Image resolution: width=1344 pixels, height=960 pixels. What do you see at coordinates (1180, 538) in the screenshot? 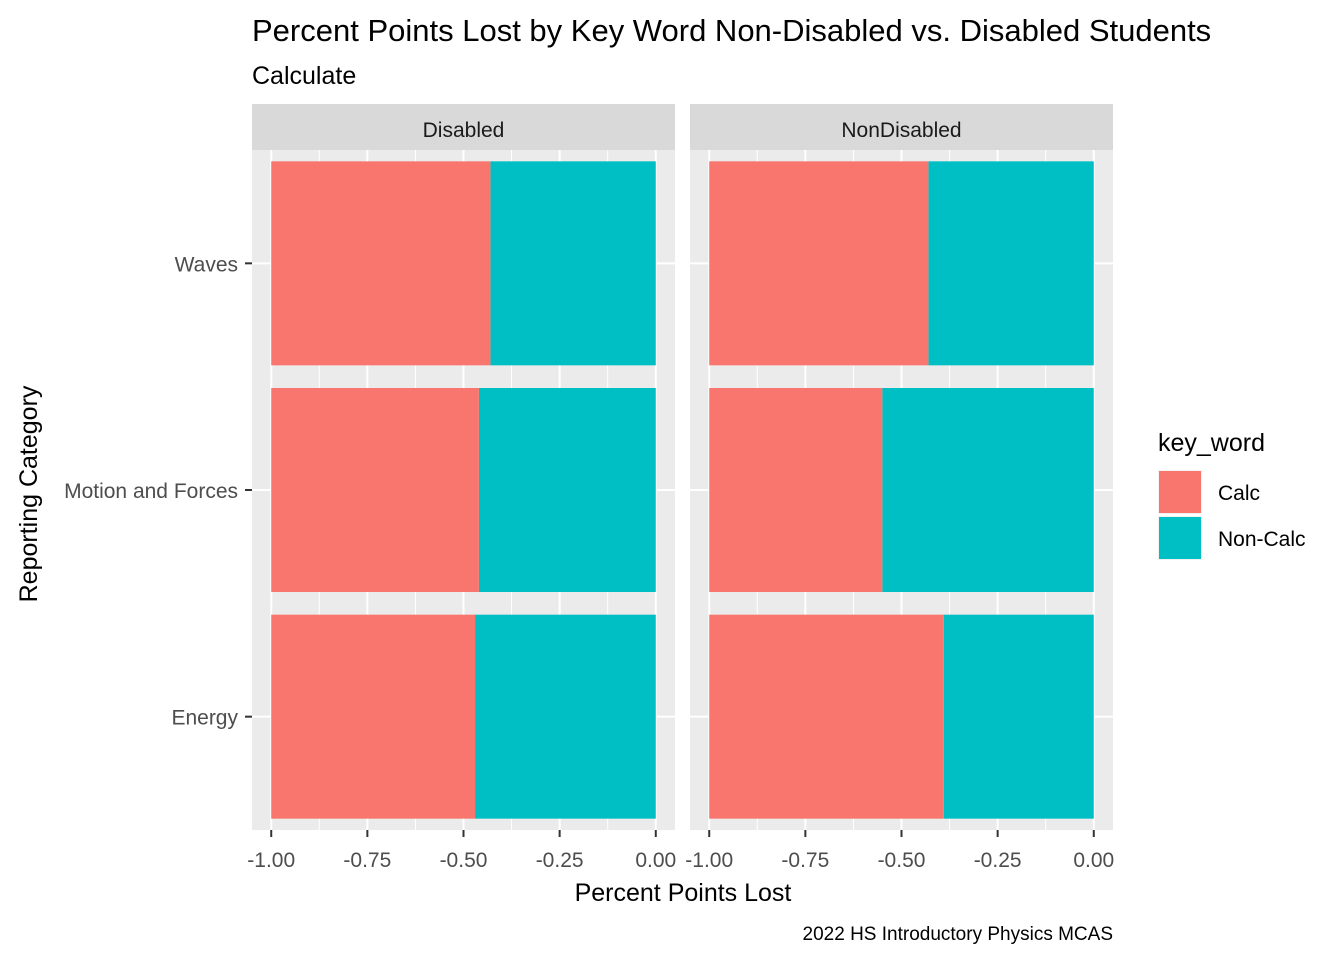
I see `legend-swatch-non-calc` at bounding box center [1180, 538].